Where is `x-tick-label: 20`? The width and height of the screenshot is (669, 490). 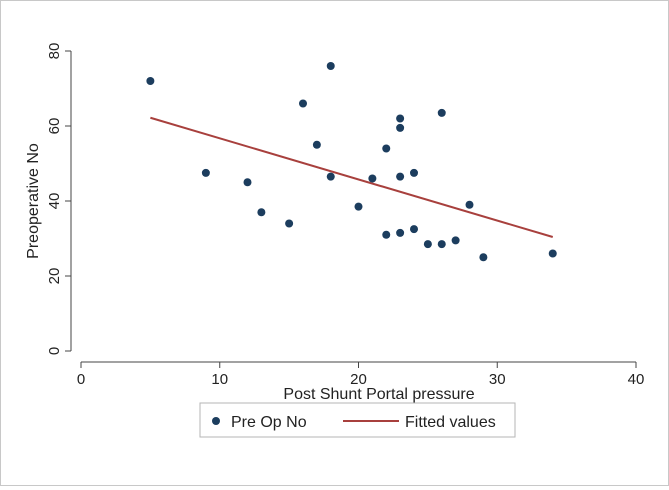 x-tick-label: 20 is located at coordinates (358, 379).